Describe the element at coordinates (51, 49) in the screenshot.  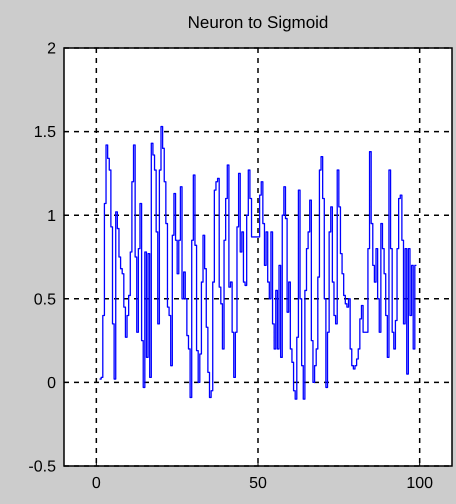
I see `y-tick-label: 2` at that location.